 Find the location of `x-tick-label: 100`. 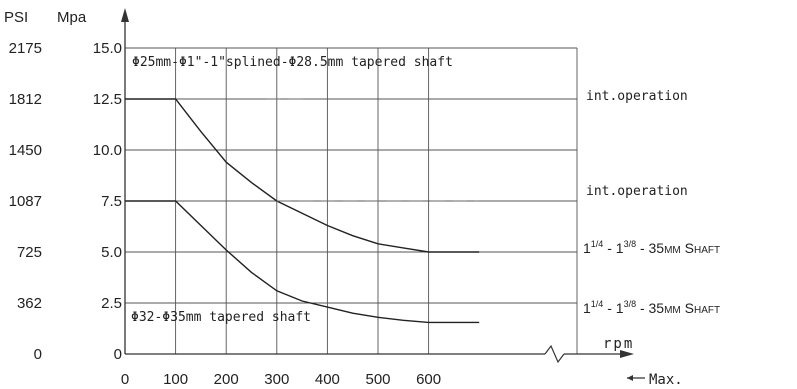

x-tick-label: 100 is located at coordinates (175, 379).